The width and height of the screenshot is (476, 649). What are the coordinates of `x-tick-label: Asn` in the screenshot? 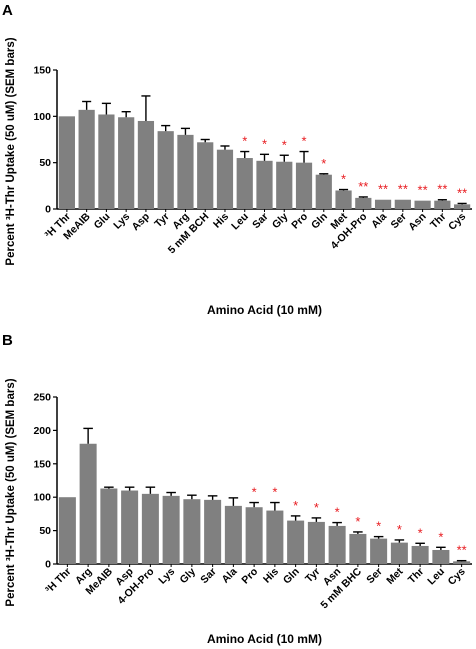 It's located at (417, 222).